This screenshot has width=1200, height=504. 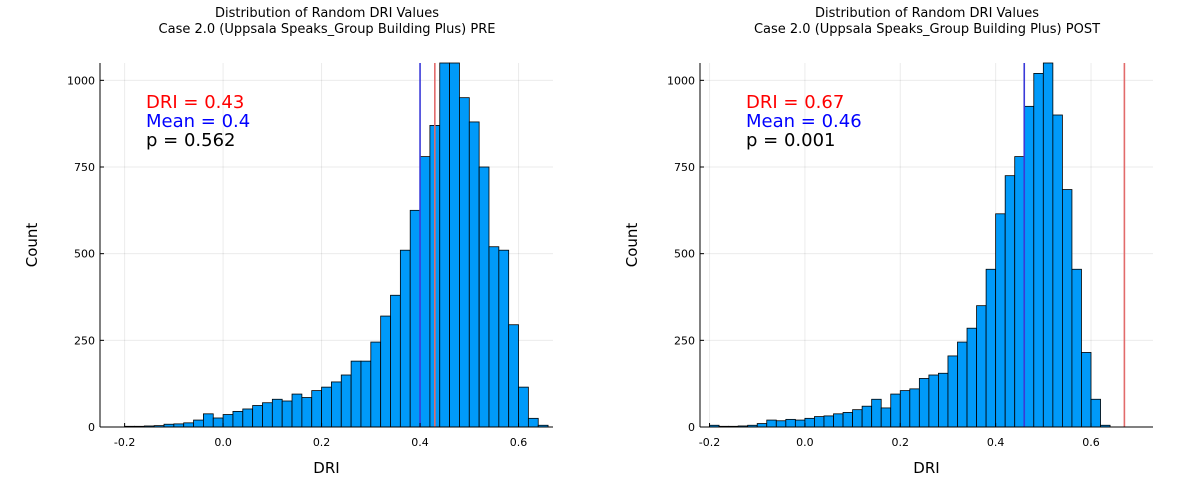 What do you see at coordinates (795, 102) in the screenshot?
I see `annotation-text: DRI = 0.67` at bounding box center [795, 102].